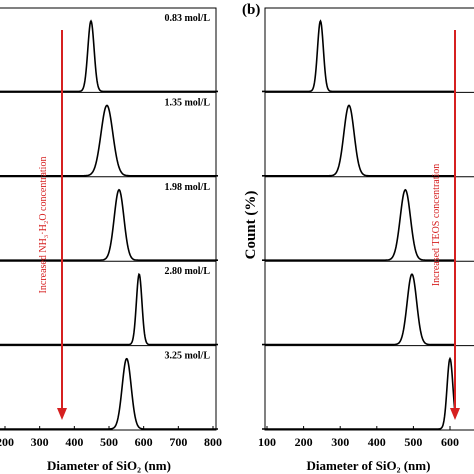 The width and height of the screenshot is (474, 474). Describe the element at coordinates (187, 271) in the screenshot. I see `series-label: 2.80 mol/L` at that location.